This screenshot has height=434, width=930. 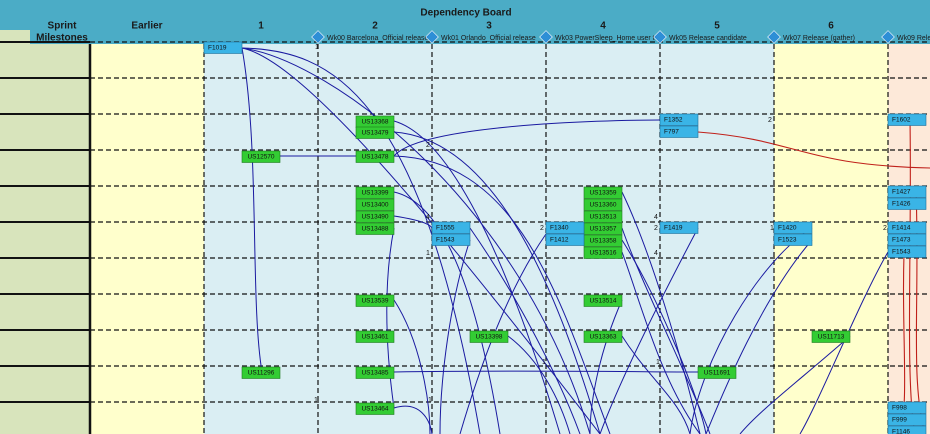 What do you see at coordinates (559, 240) in the screenshot?
I see `card-label: F1412` at bounding box center [559, 240].